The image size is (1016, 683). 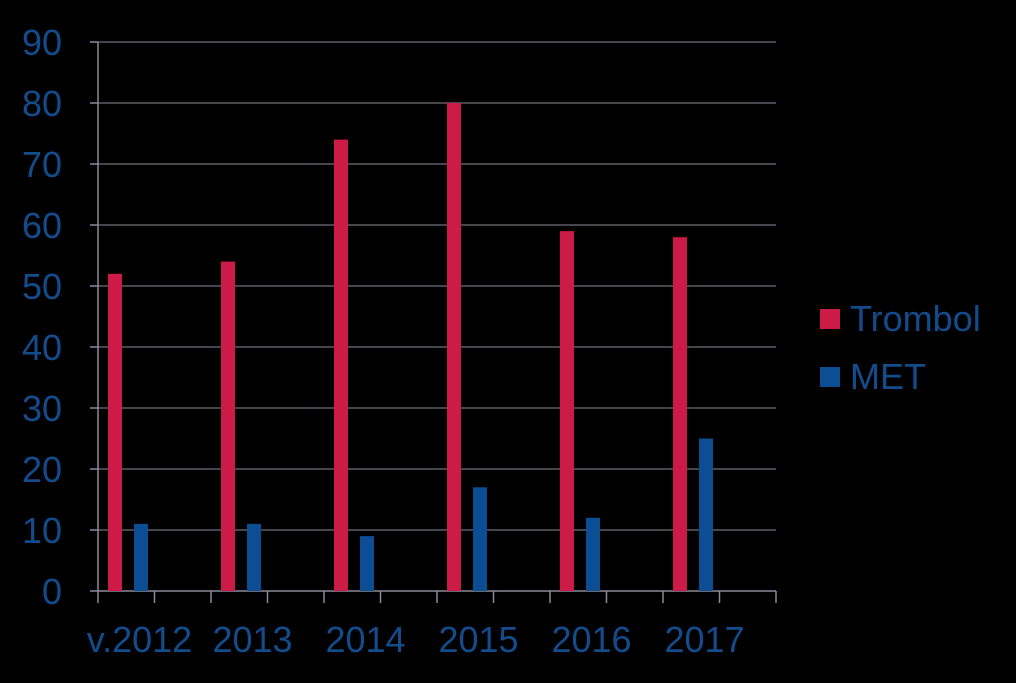 What do you see at coordinates (680, 414) in the screenshot?
I see `bar-trombol-2017` at bounding box center [680, 414].